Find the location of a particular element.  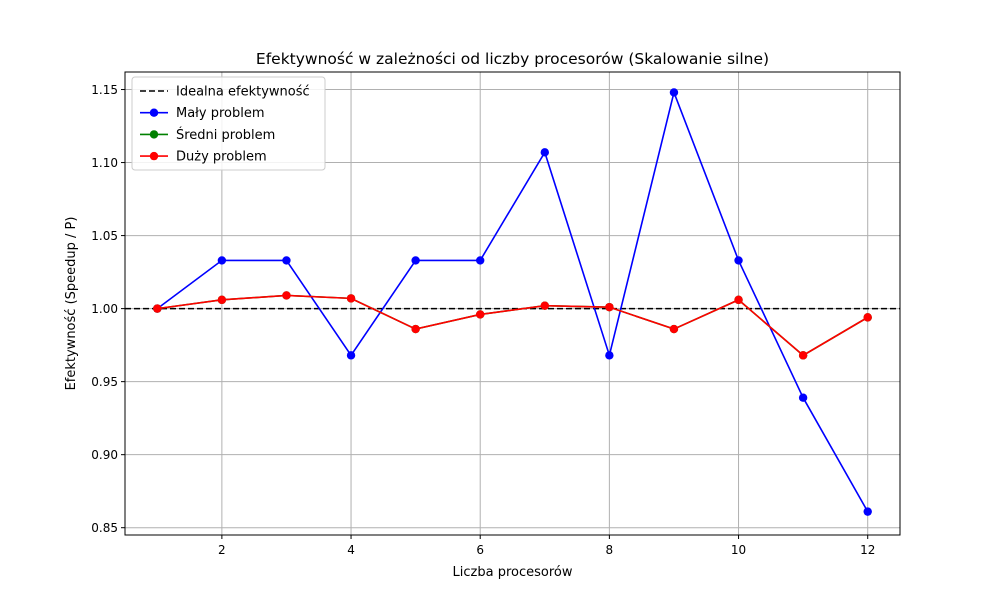

x-tick-label: 6 is located at coordinates (480, 550).